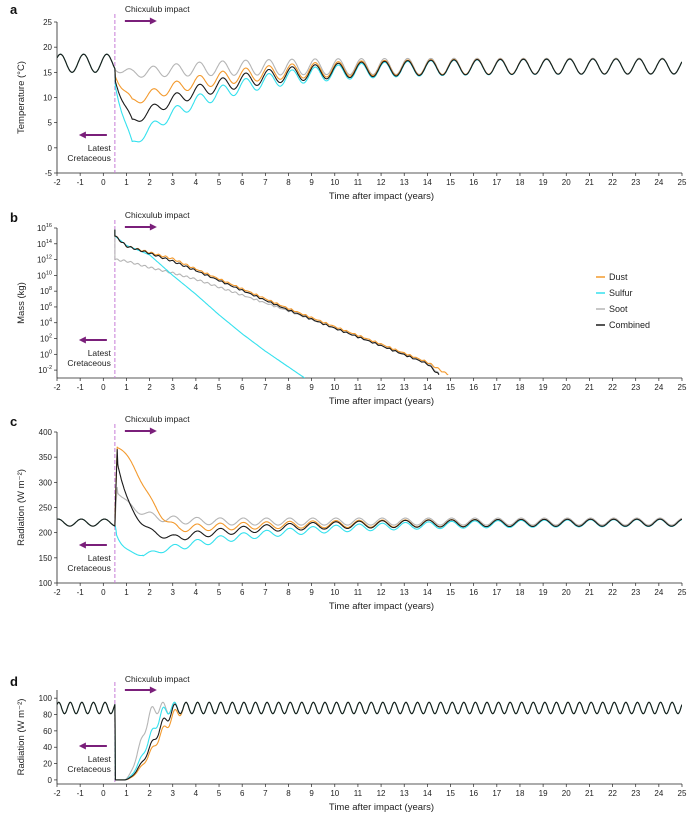  I want to click on cretaceous-label-line1: Latest, so click(100, 353).